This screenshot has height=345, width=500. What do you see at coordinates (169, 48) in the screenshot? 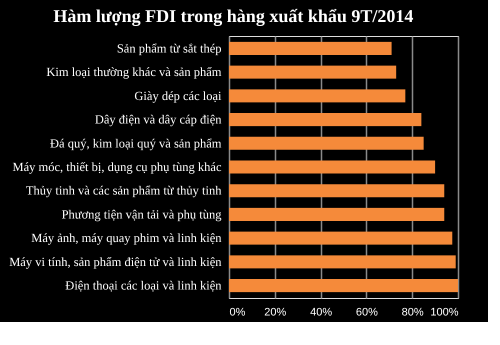
I see `y-tick-label: Sản phẩm từ sắt thép` at bounding box center [169, 48].